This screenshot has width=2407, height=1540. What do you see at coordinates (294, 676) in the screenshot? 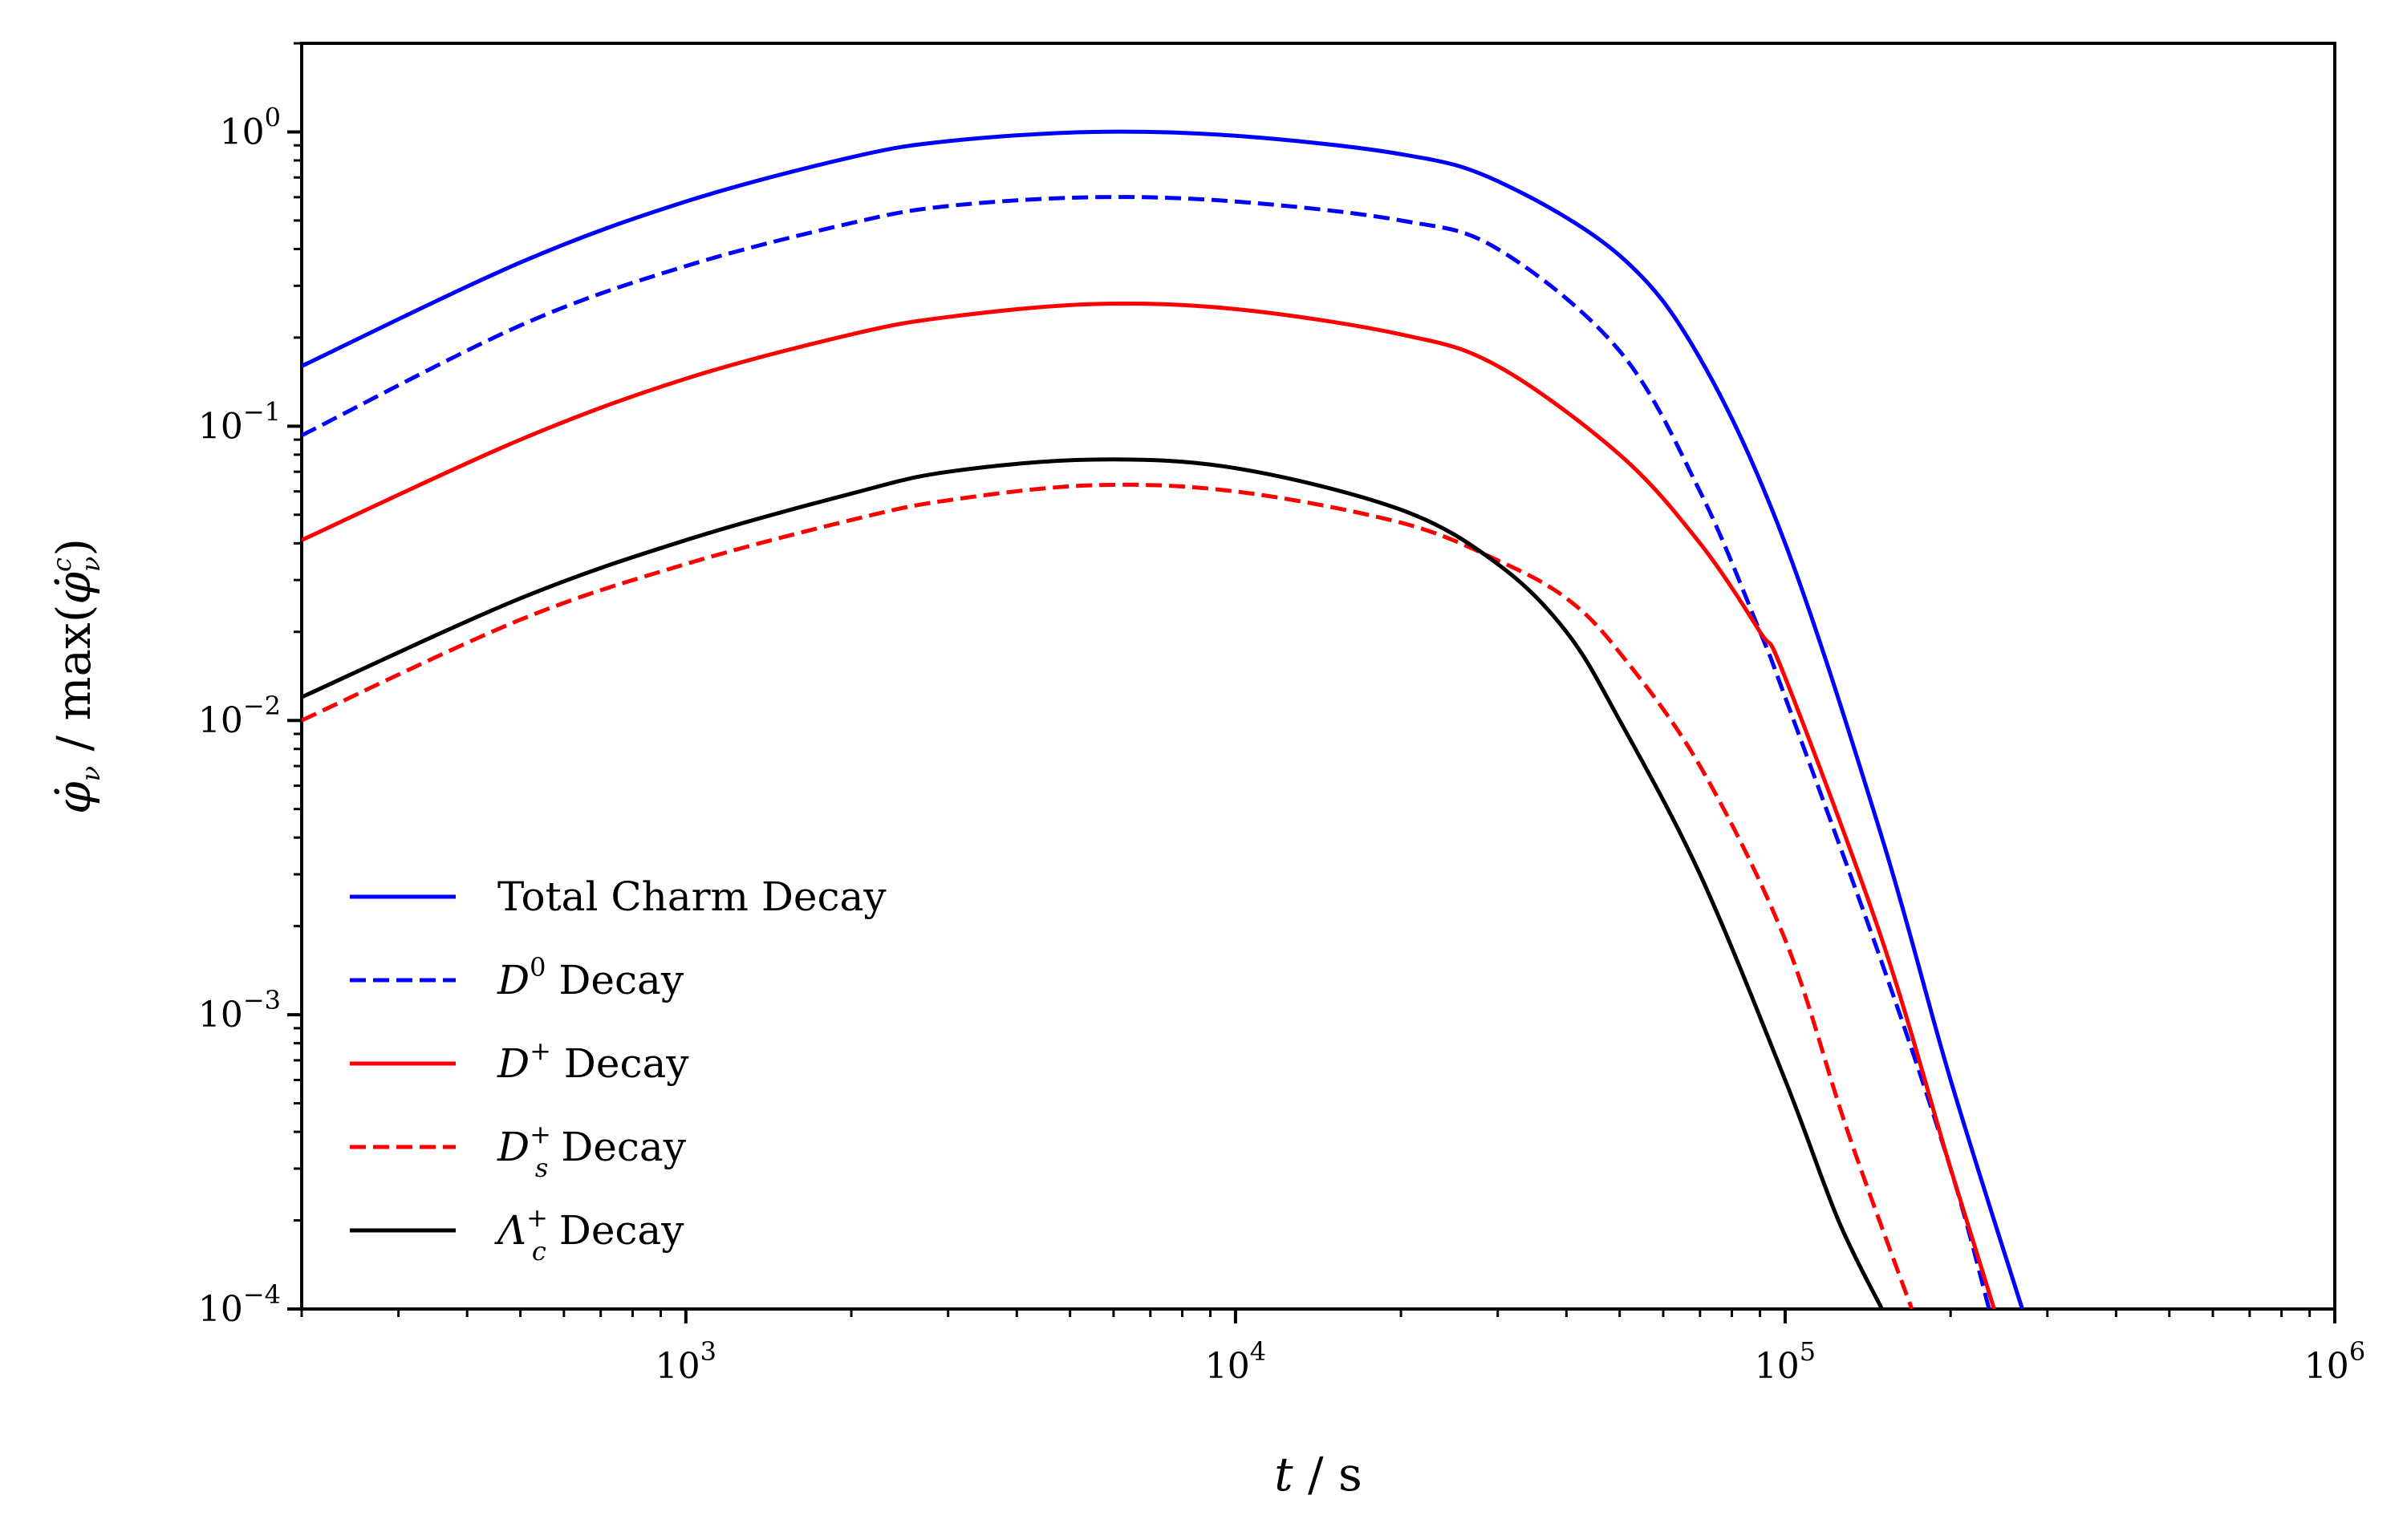
I see `y-axis-ticks` at bounding box center [294, 676].